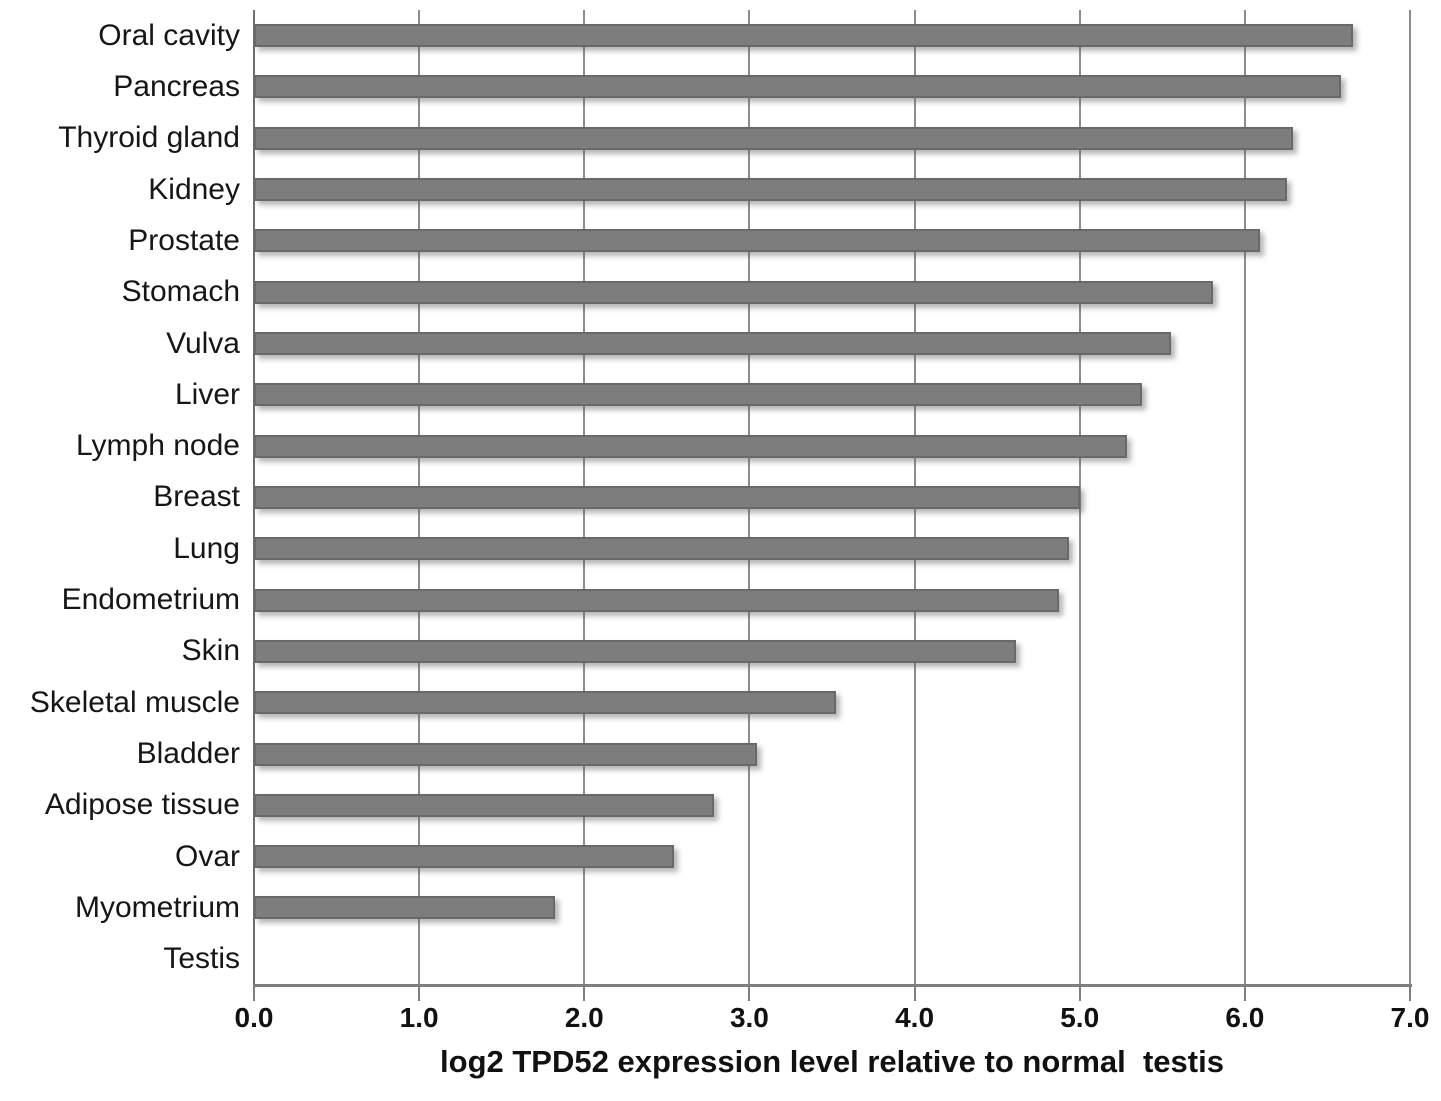 The width and height of the screenshot is (1441, 1101). Describe the element at coordinates (419, 993) in the screenshot. I see `tick-mark-1.0` at that location.